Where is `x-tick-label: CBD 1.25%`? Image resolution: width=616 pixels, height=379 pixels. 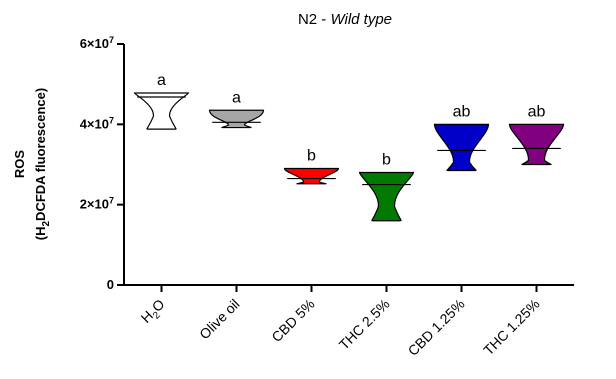 x-tick-label: CBD 1.25% is located at coordinates (436, 327).